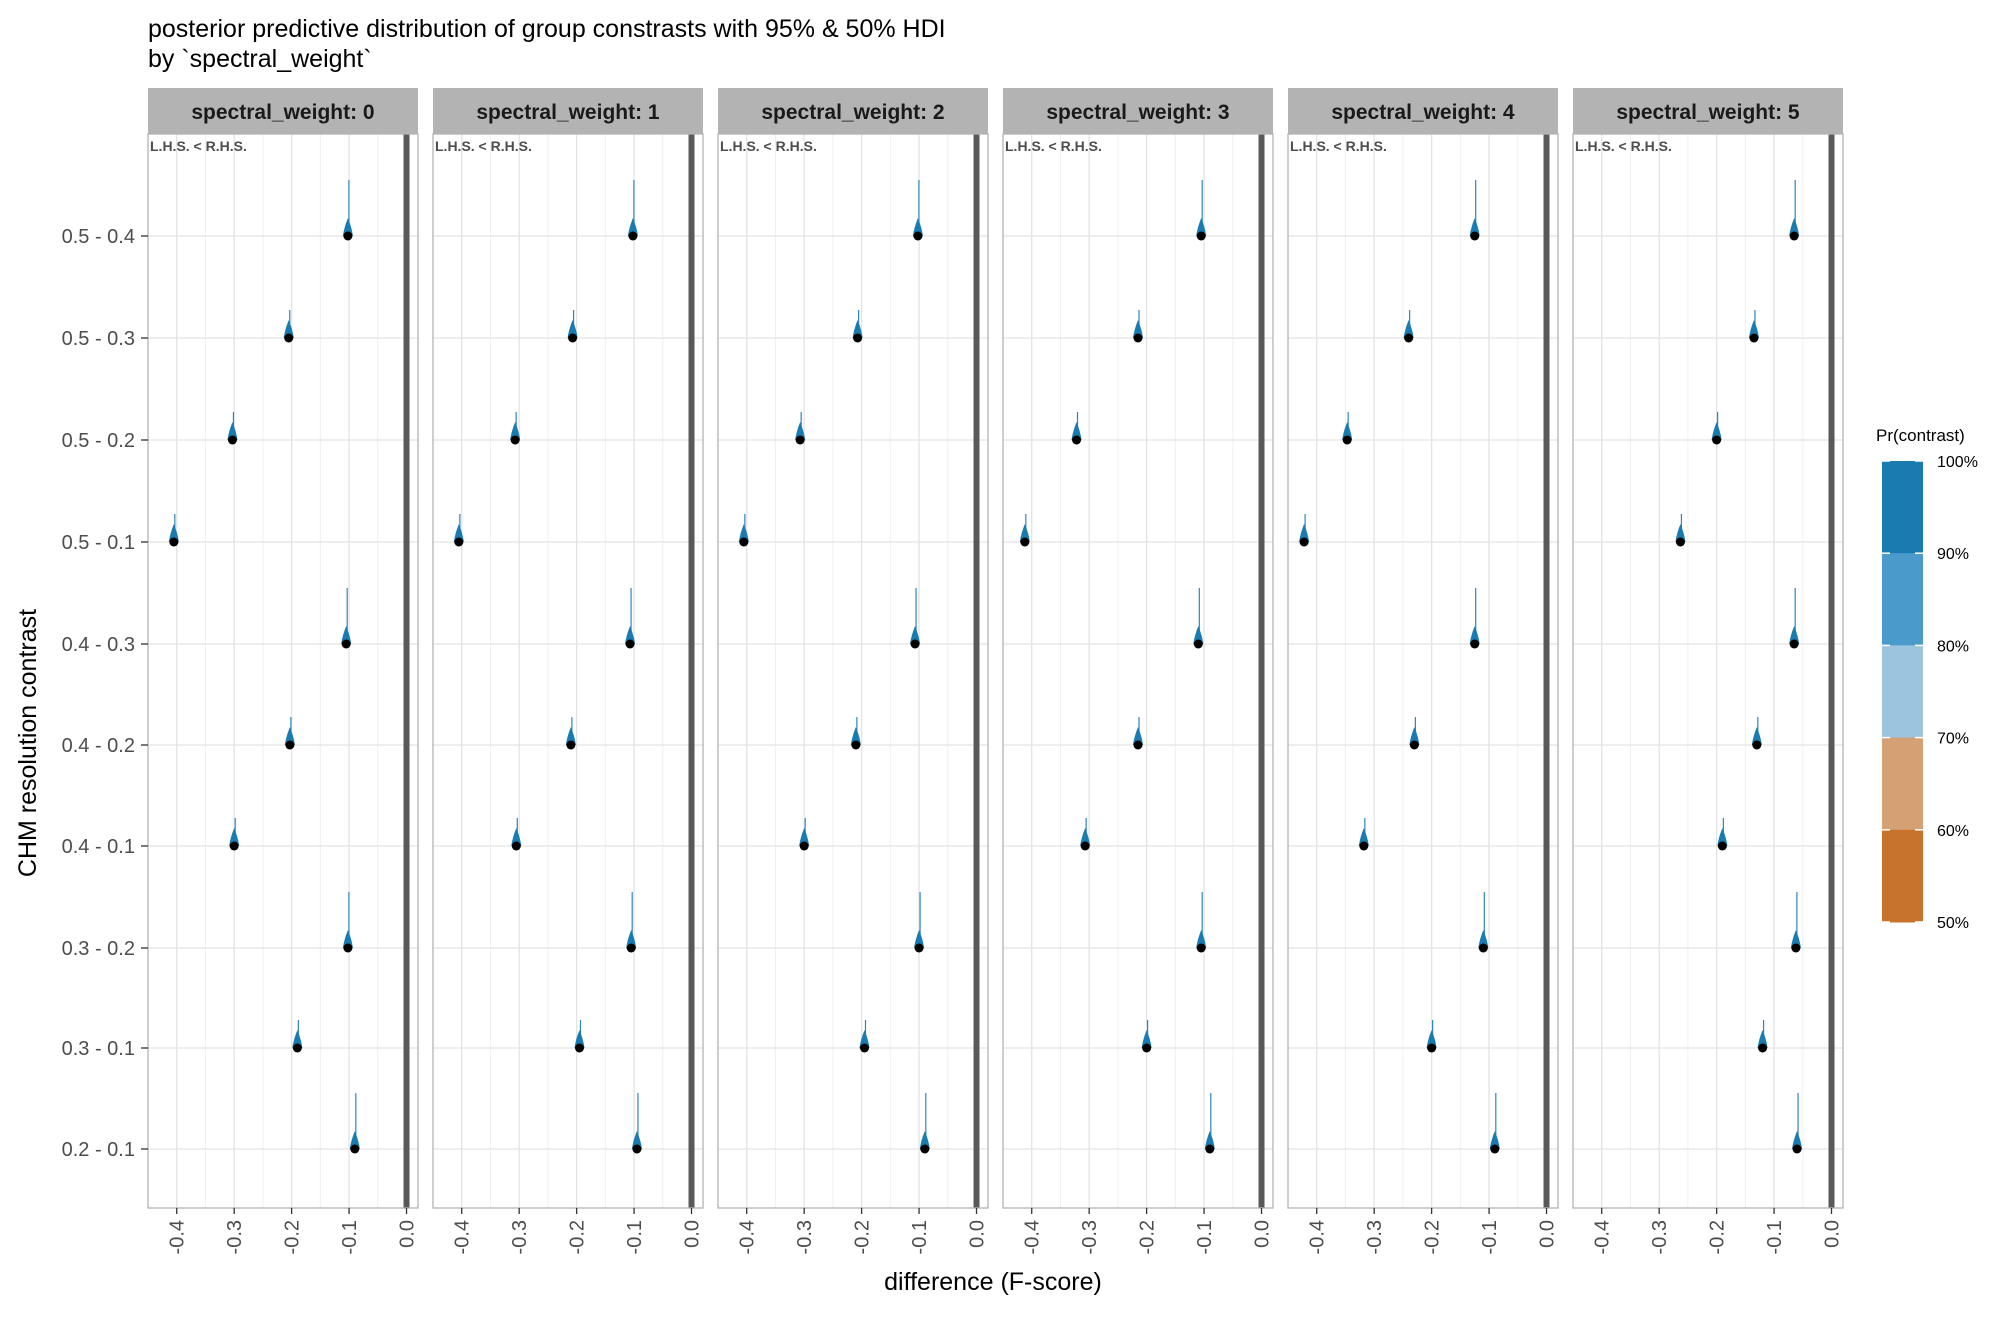 Image resolution: width=2016 pixels, height=1344 pixels. I want to click on facet-strip-label: spectral_weight: 5, so click(1708, 112).